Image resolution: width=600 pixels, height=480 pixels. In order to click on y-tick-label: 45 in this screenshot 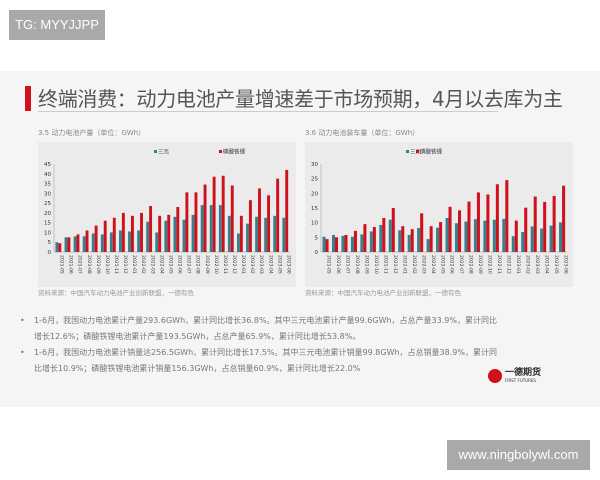, I will do `click(47, 165)`.